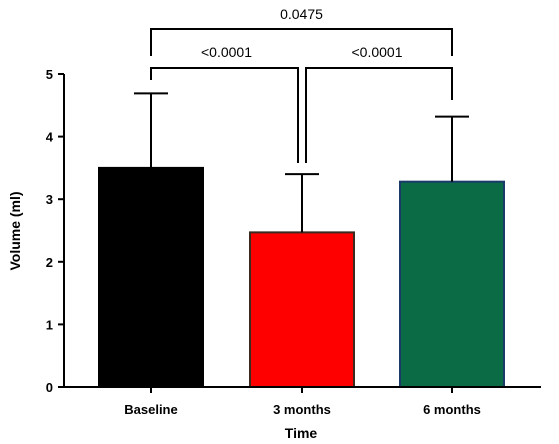 This screenshot has width=559, height=444. I want to click on y-tick-label-2: 2, so click(49, 262).